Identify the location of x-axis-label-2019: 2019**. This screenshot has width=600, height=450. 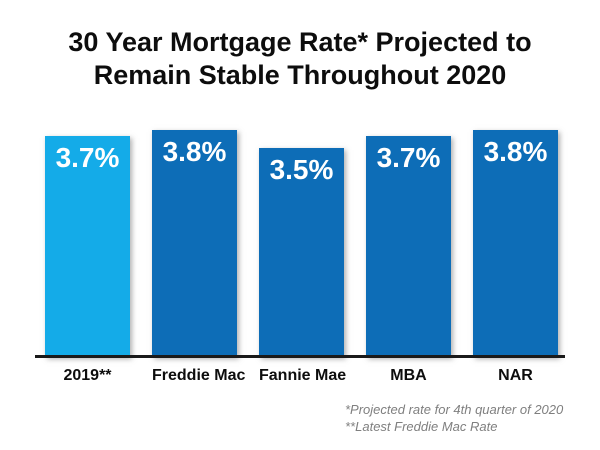
(87, 375).